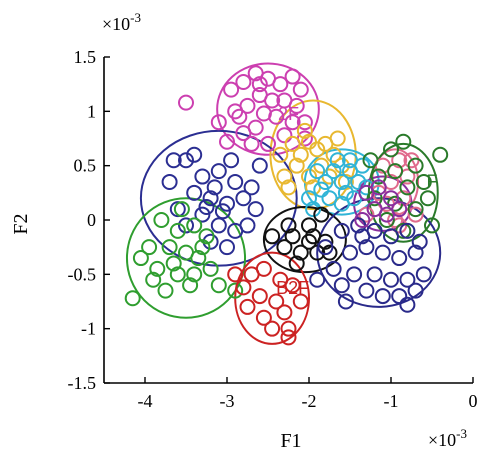 Image resolution: width=500 pixels, height=465 pixels. I want to click on x-tick-label: -1, so click(391, 401).